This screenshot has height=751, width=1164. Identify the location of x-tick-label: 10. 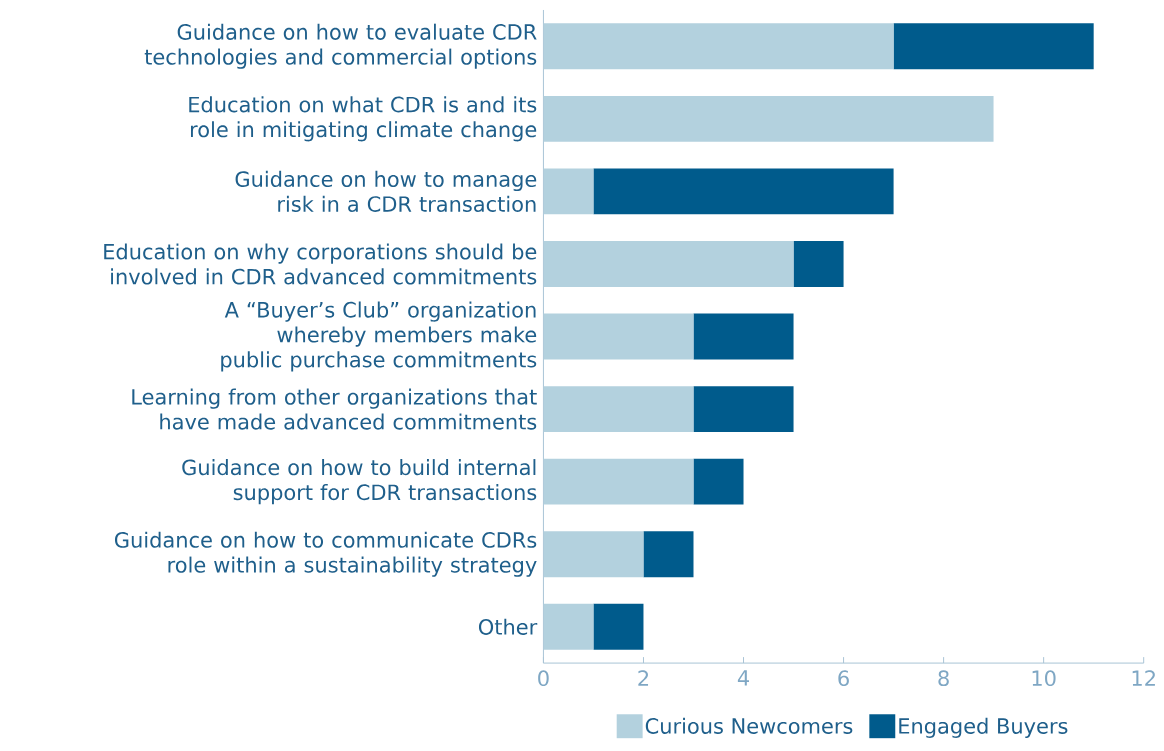
(1044, 678).